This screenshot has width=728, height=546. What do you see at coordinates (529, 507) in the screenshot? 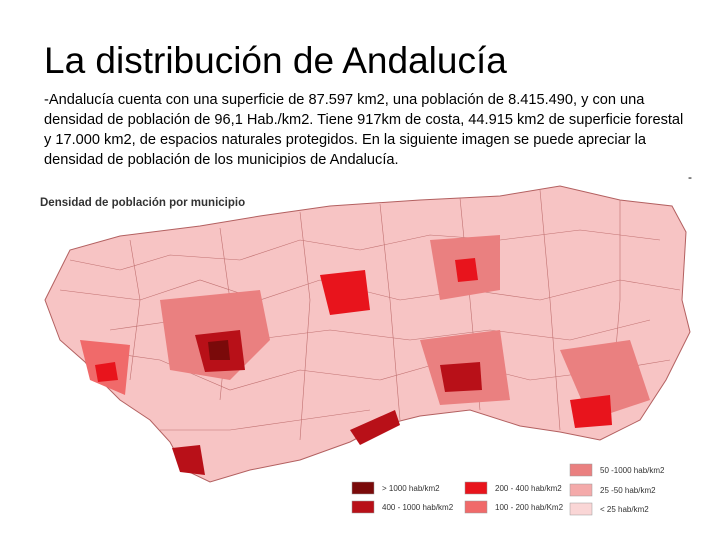
I see `legend-label: 100 - 200 hab/Km2` at bounding box center [529, 507].